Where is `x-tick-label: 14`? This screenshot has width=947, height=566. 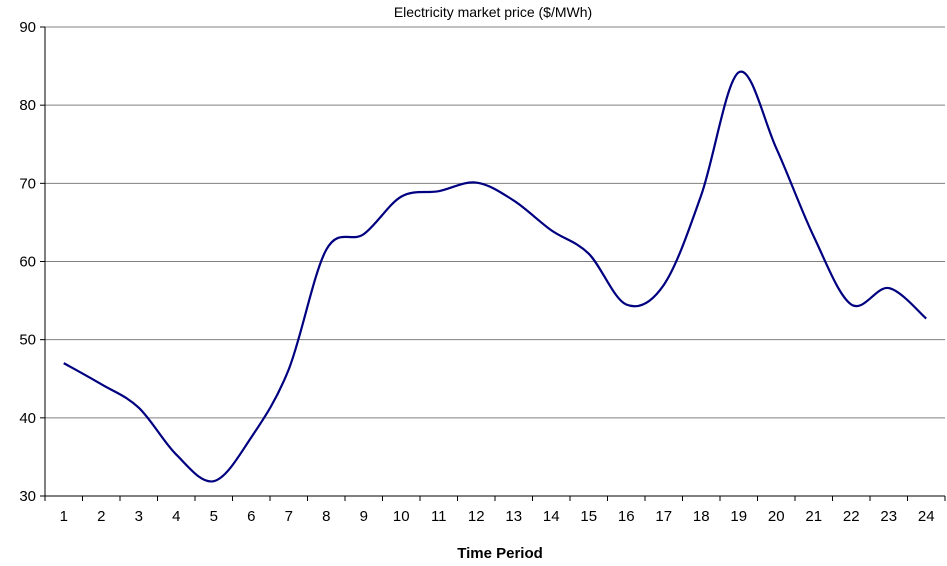 x-tick-label: 14 is located at coordinates (551, 516).